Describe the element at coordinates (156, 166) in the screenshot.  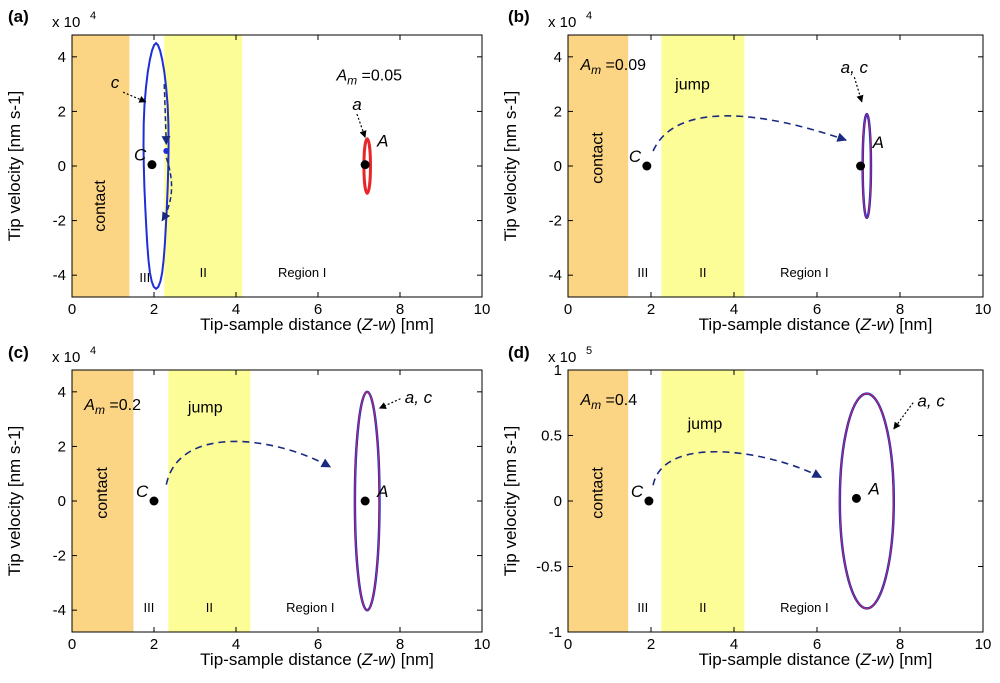
I see `orbit-c` at that location.